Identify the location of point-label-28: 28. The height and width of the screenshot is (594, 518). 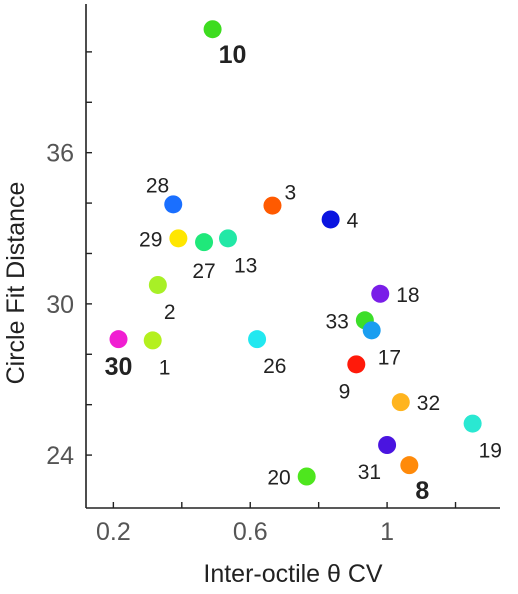
(157, 185).